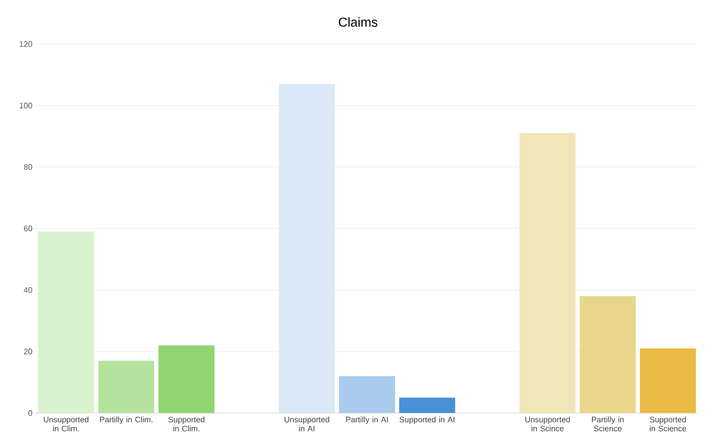 This screenshot has width=717, height=445. What do you see at coordinates (358, 22) in the screenshot?
I see `chart-title: Claims` at bounding box center [358, 22].